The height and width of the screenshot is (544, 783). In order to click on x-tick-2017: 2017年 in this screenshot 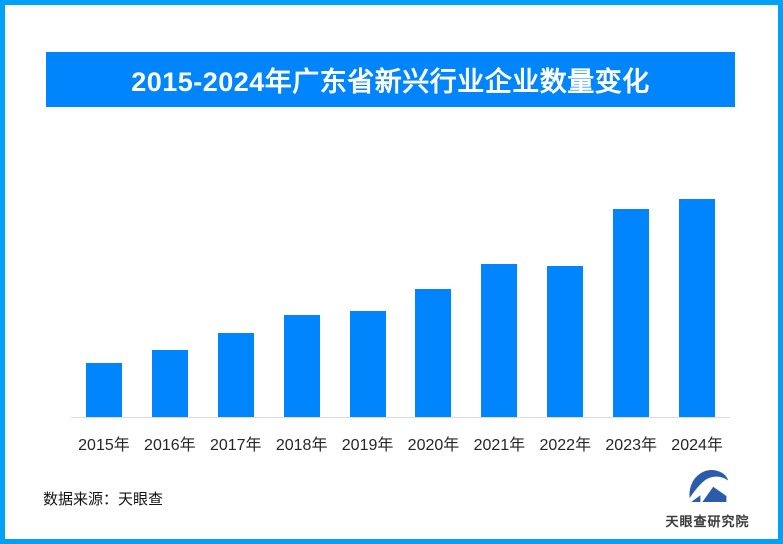, I will do `click(235, 445)`.